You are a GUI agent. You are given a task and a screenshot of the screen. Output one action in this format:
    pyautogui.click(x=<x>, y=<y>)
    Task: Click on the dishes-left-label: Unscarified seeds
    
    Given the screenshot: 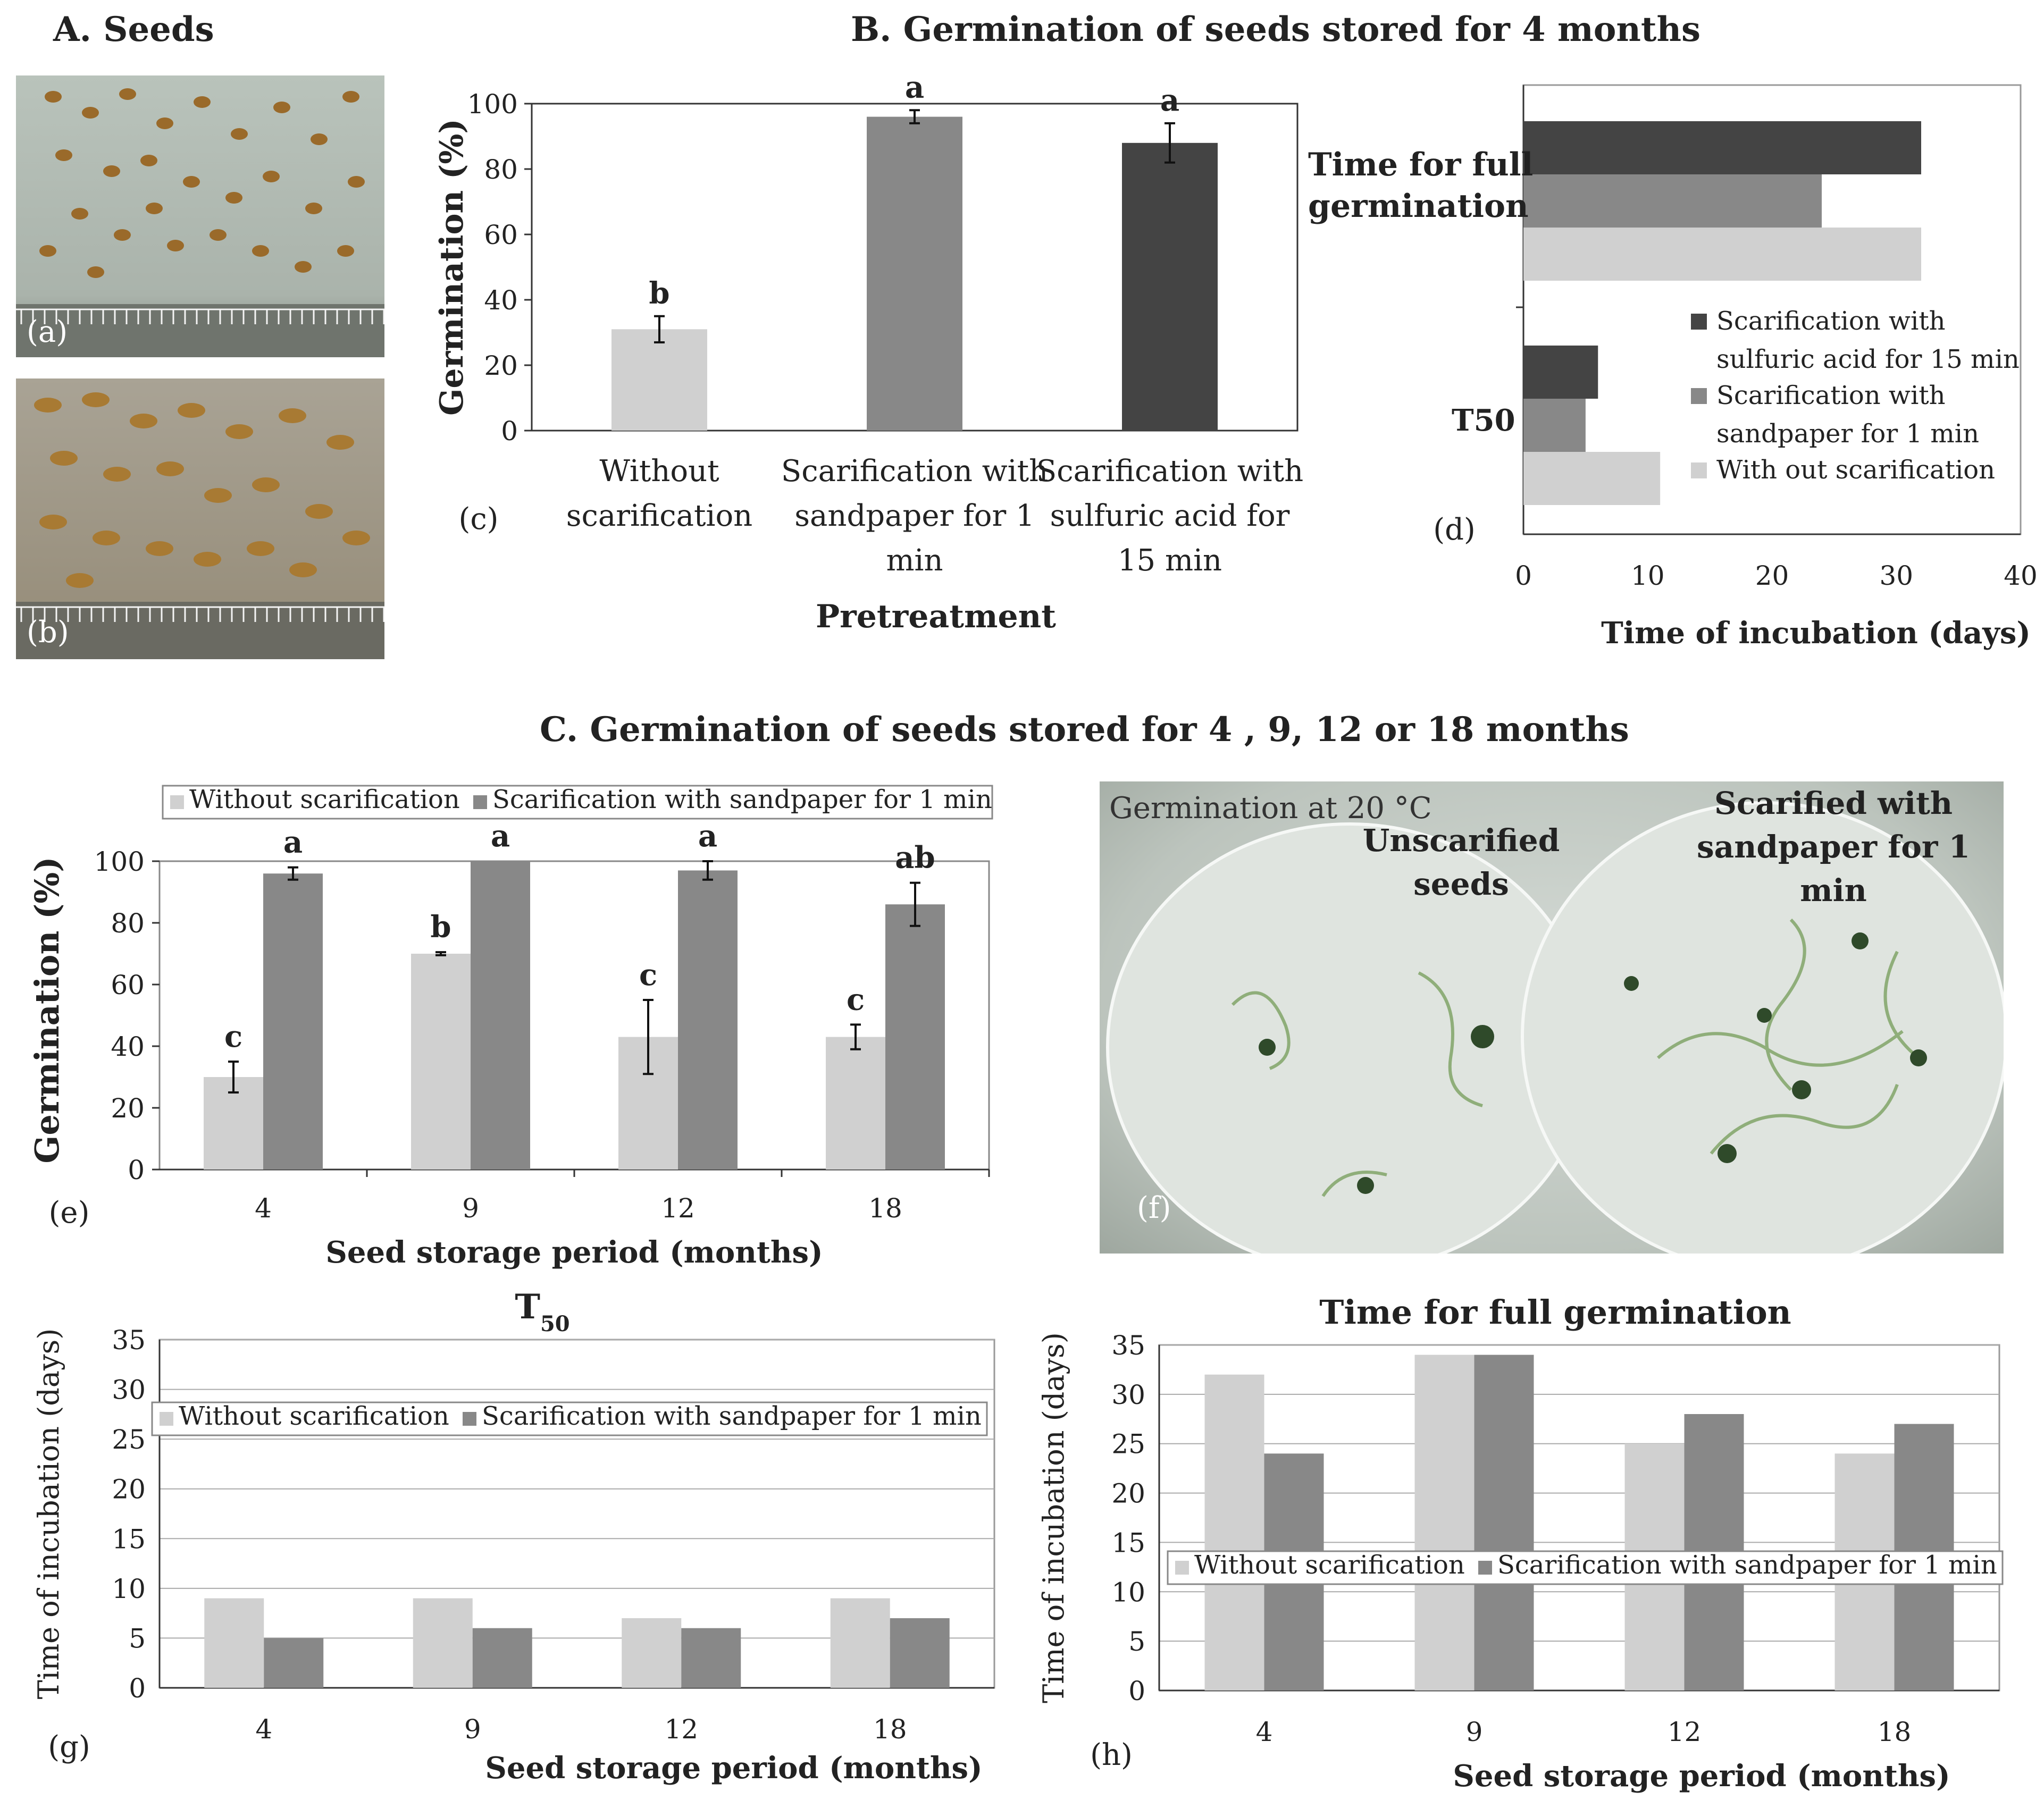 What is the action you would take?
    pyautogui.click(x=1461, y=862)
    